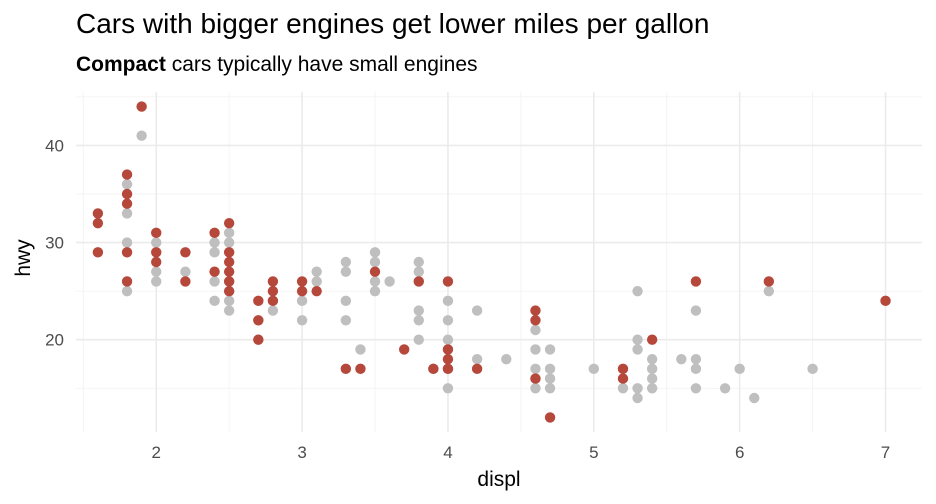  I want to click on x-tick-label: 4, so click(447, 452).